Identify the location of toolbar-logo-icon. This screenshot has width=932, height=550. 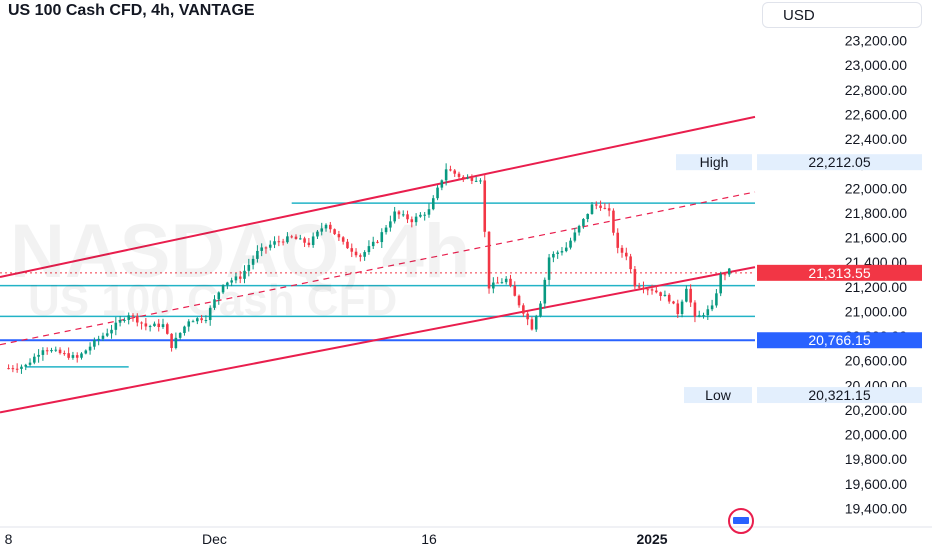
(741, 521).